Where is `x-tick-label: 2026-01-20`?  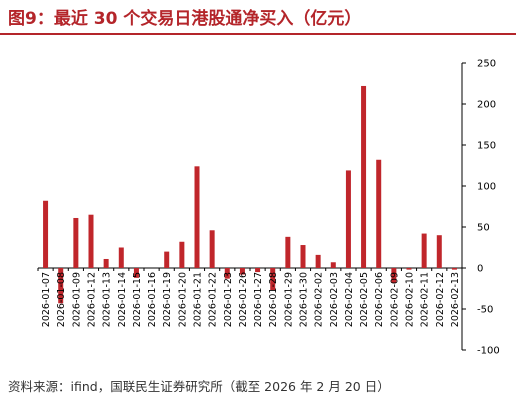 x-tick-label: 2026-01-20 is located at coordinates (182, 299).